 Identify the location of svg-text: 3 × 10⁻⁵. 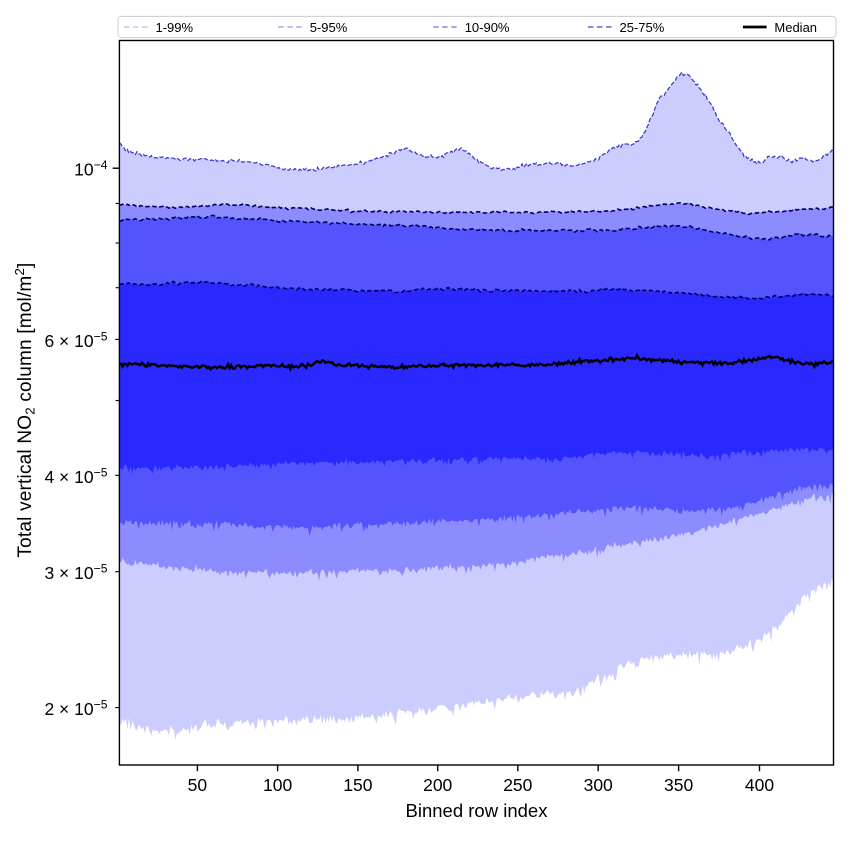
(75, 573).